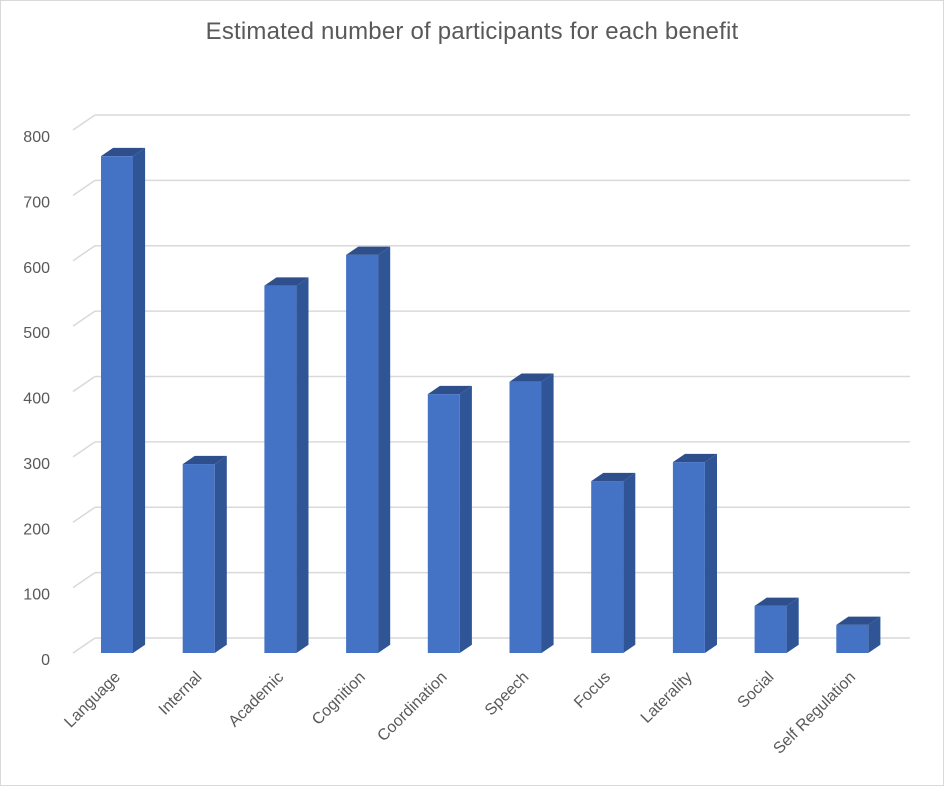  What do you see at coordinates (36, 333) in the screenshot?
I see `y-tick-label: 500` at bounding box center [36, 333].